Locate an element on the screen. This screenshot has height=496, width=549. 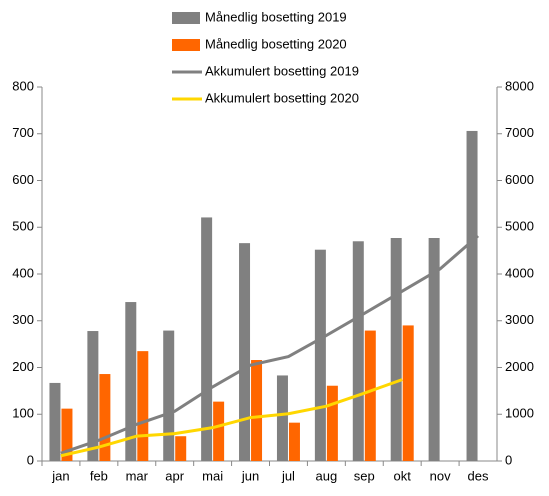
legend-label: Akkumulert bosetting 2020 is located at coordinates (282, 97).